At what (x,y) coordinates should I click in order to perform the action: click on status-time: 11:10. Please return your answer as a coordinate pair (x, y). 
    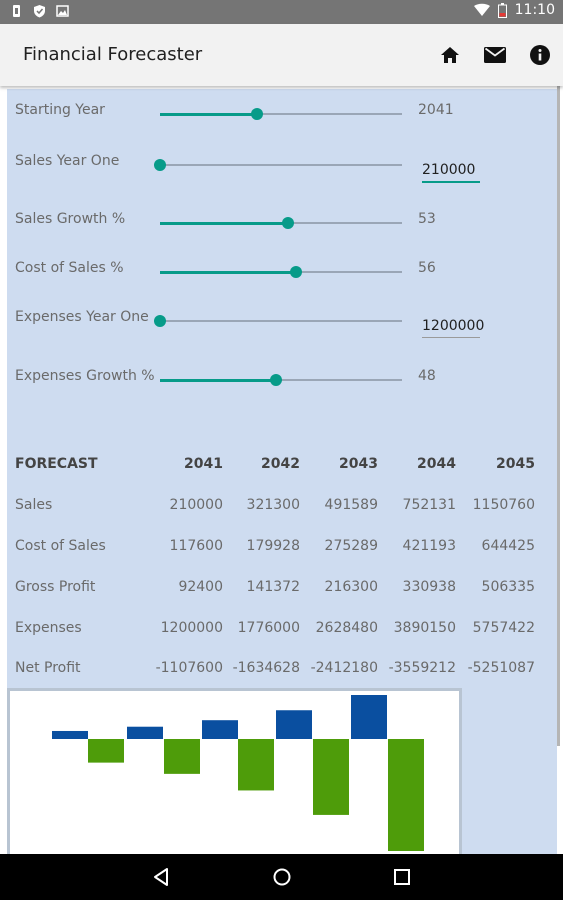
    Looking at the image, I should click on (534, 10).